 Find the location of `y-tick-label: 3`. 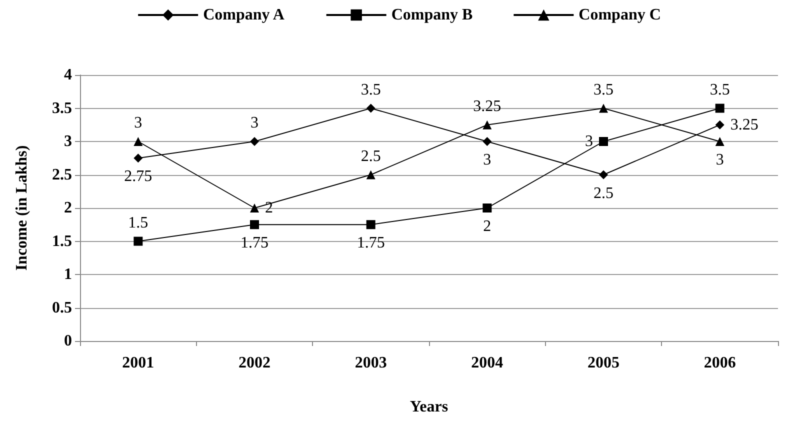

y-tick-label: 3 is located at coordinates (68, 141).